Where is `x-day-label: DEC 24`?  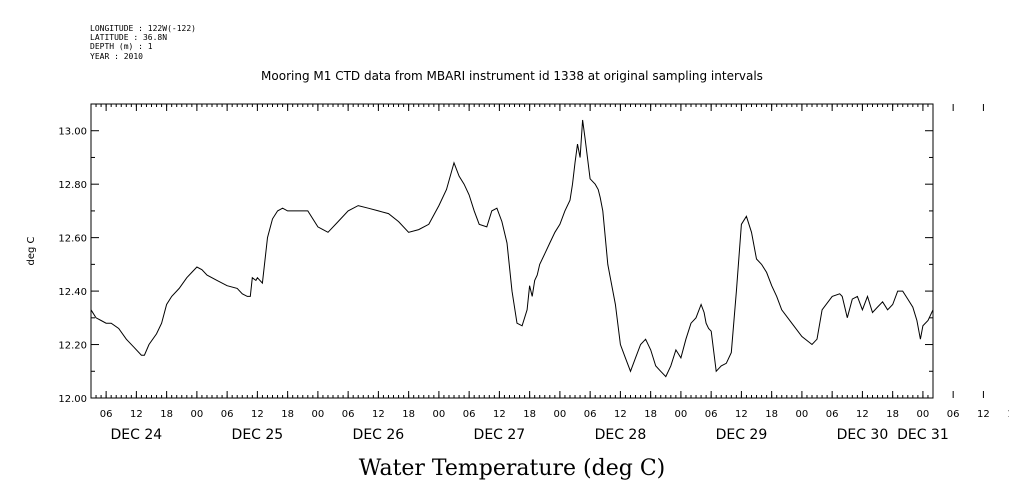 x-day-label: DEC 24 is located at coordinates (137, 435).